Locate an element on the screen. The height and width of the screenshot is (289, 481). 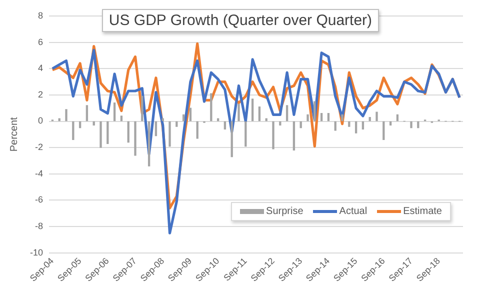
y-axis-title: Percent is located at coordinates (14, 134).